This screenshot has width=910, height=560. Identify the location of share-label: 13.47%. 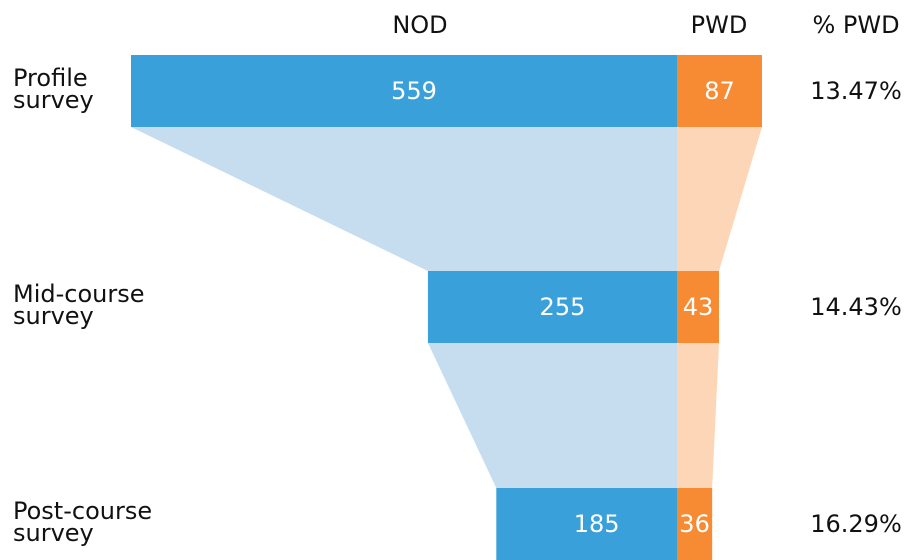
(856, 91).